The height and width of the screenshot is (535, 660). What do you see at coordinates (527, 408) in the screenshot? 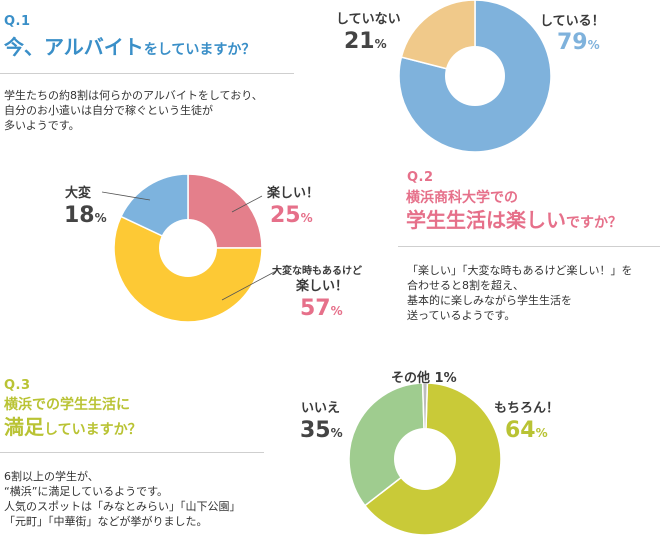
I see `label-yes: もちろん！` at bounding box center [527, 408].